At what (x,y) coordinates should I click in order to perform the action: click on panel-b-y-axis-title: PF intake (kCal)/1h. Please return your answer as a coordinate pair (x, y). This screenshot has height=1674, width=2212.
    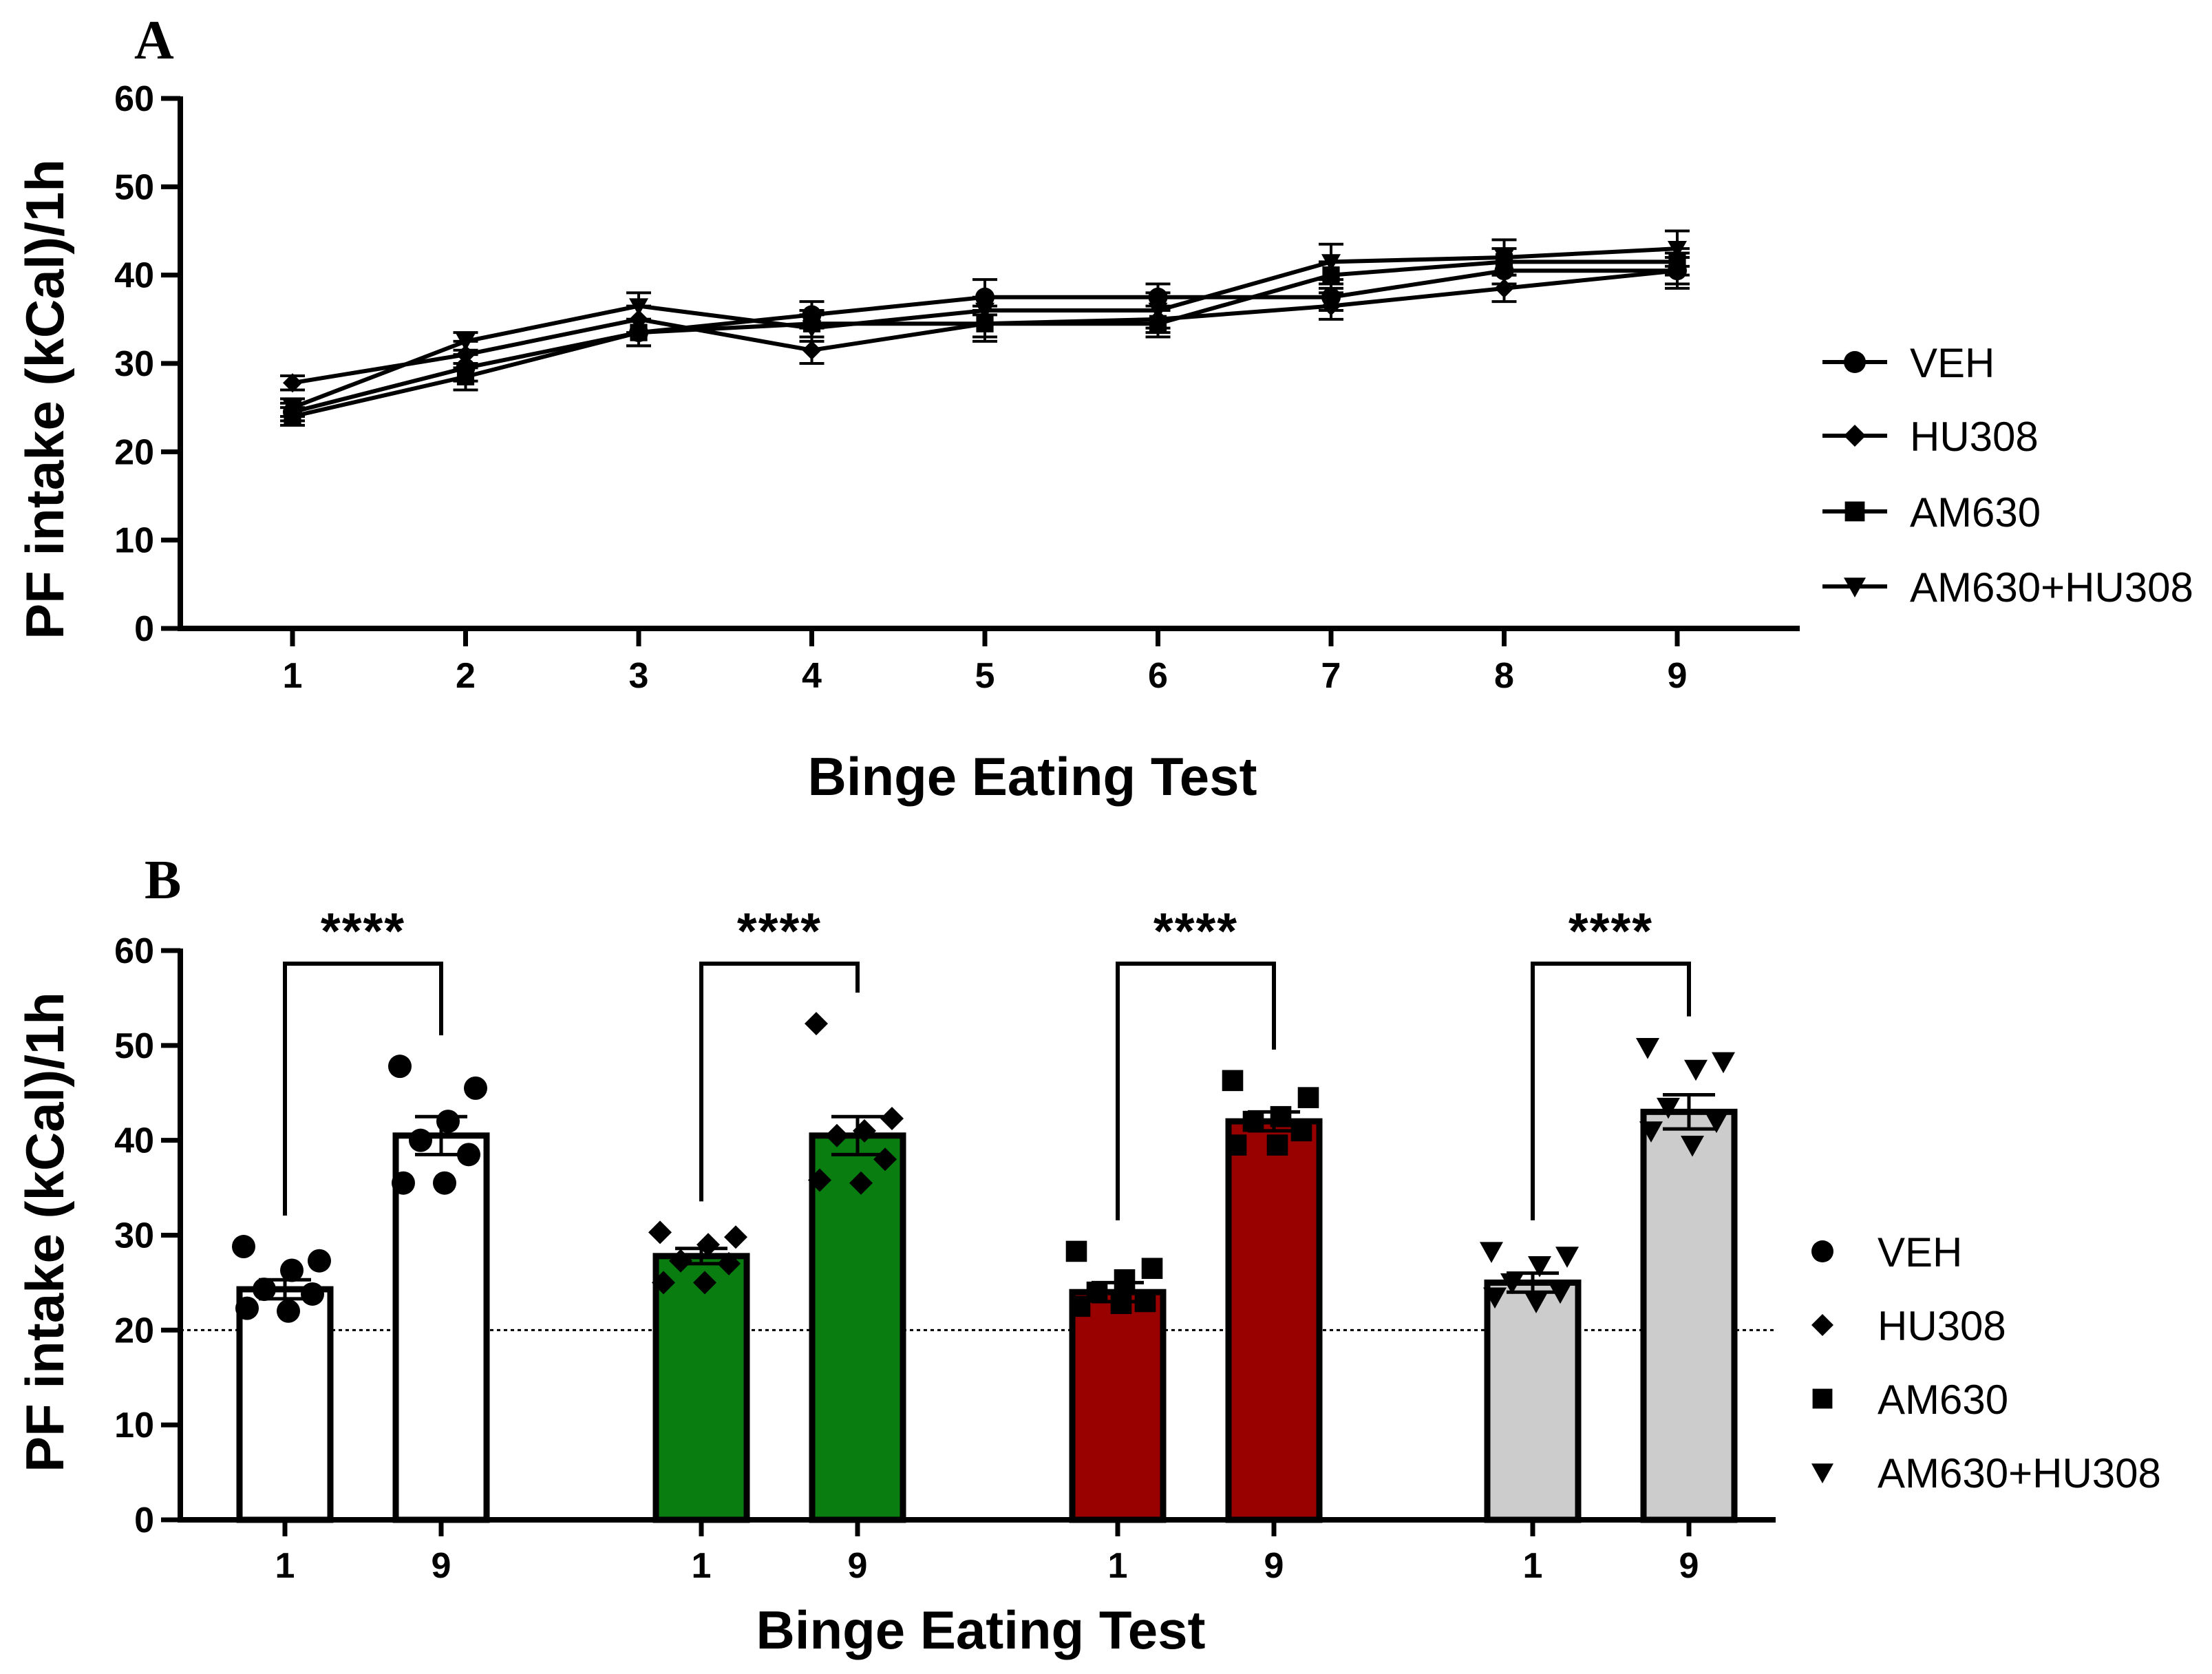
    Looking at the image, I should click on (44, 1232).